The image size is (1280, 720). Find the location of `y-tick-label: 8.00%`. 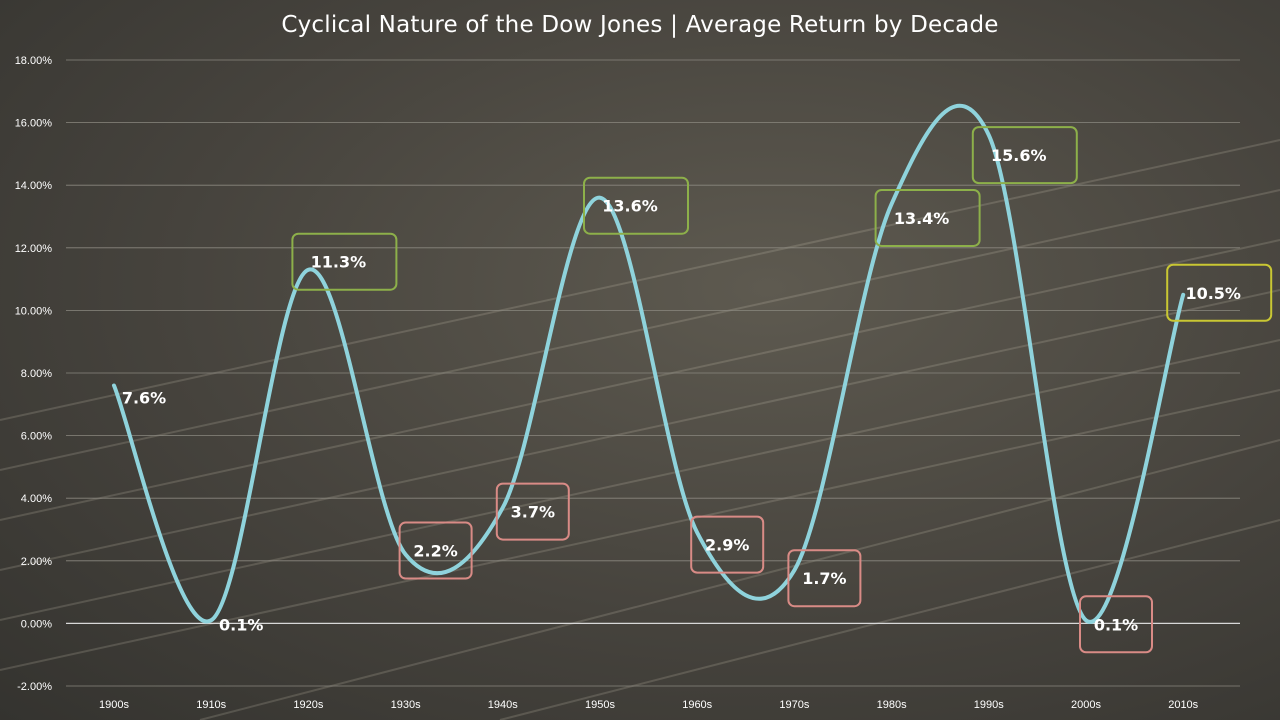

y-tick-label: 8.00% is located at coordinates (36, 374).